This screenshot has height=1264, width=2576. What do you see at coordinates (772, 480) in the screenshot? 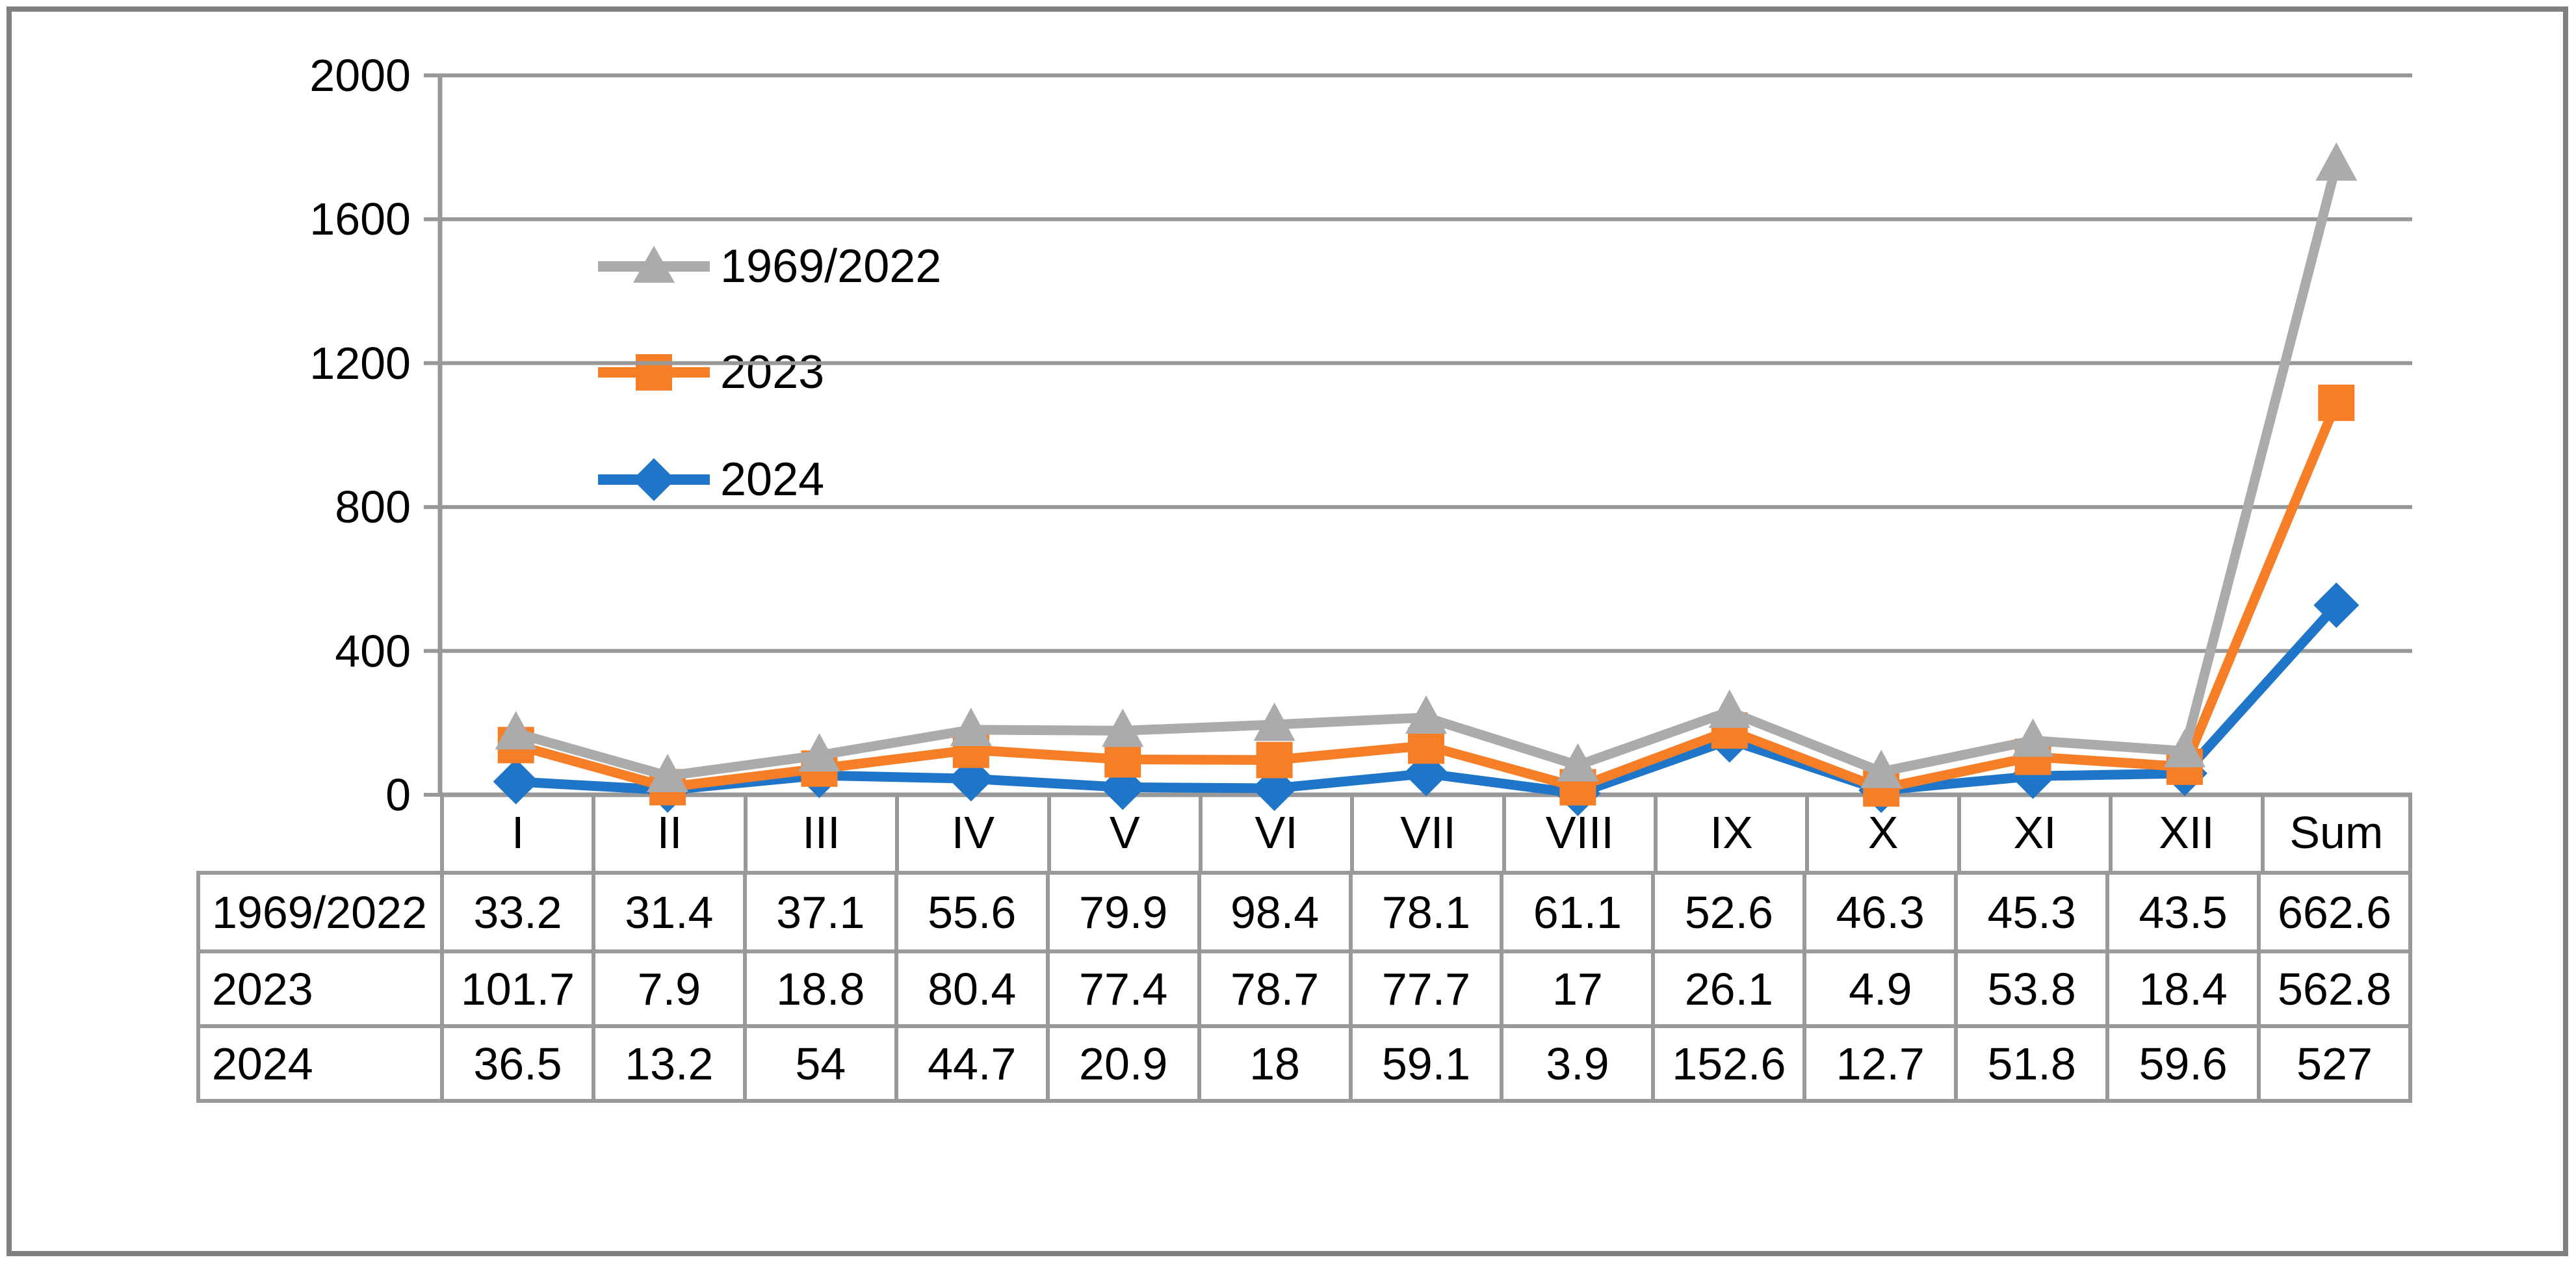
I see `legend-label: 2024` at bounding box center [772, 480].